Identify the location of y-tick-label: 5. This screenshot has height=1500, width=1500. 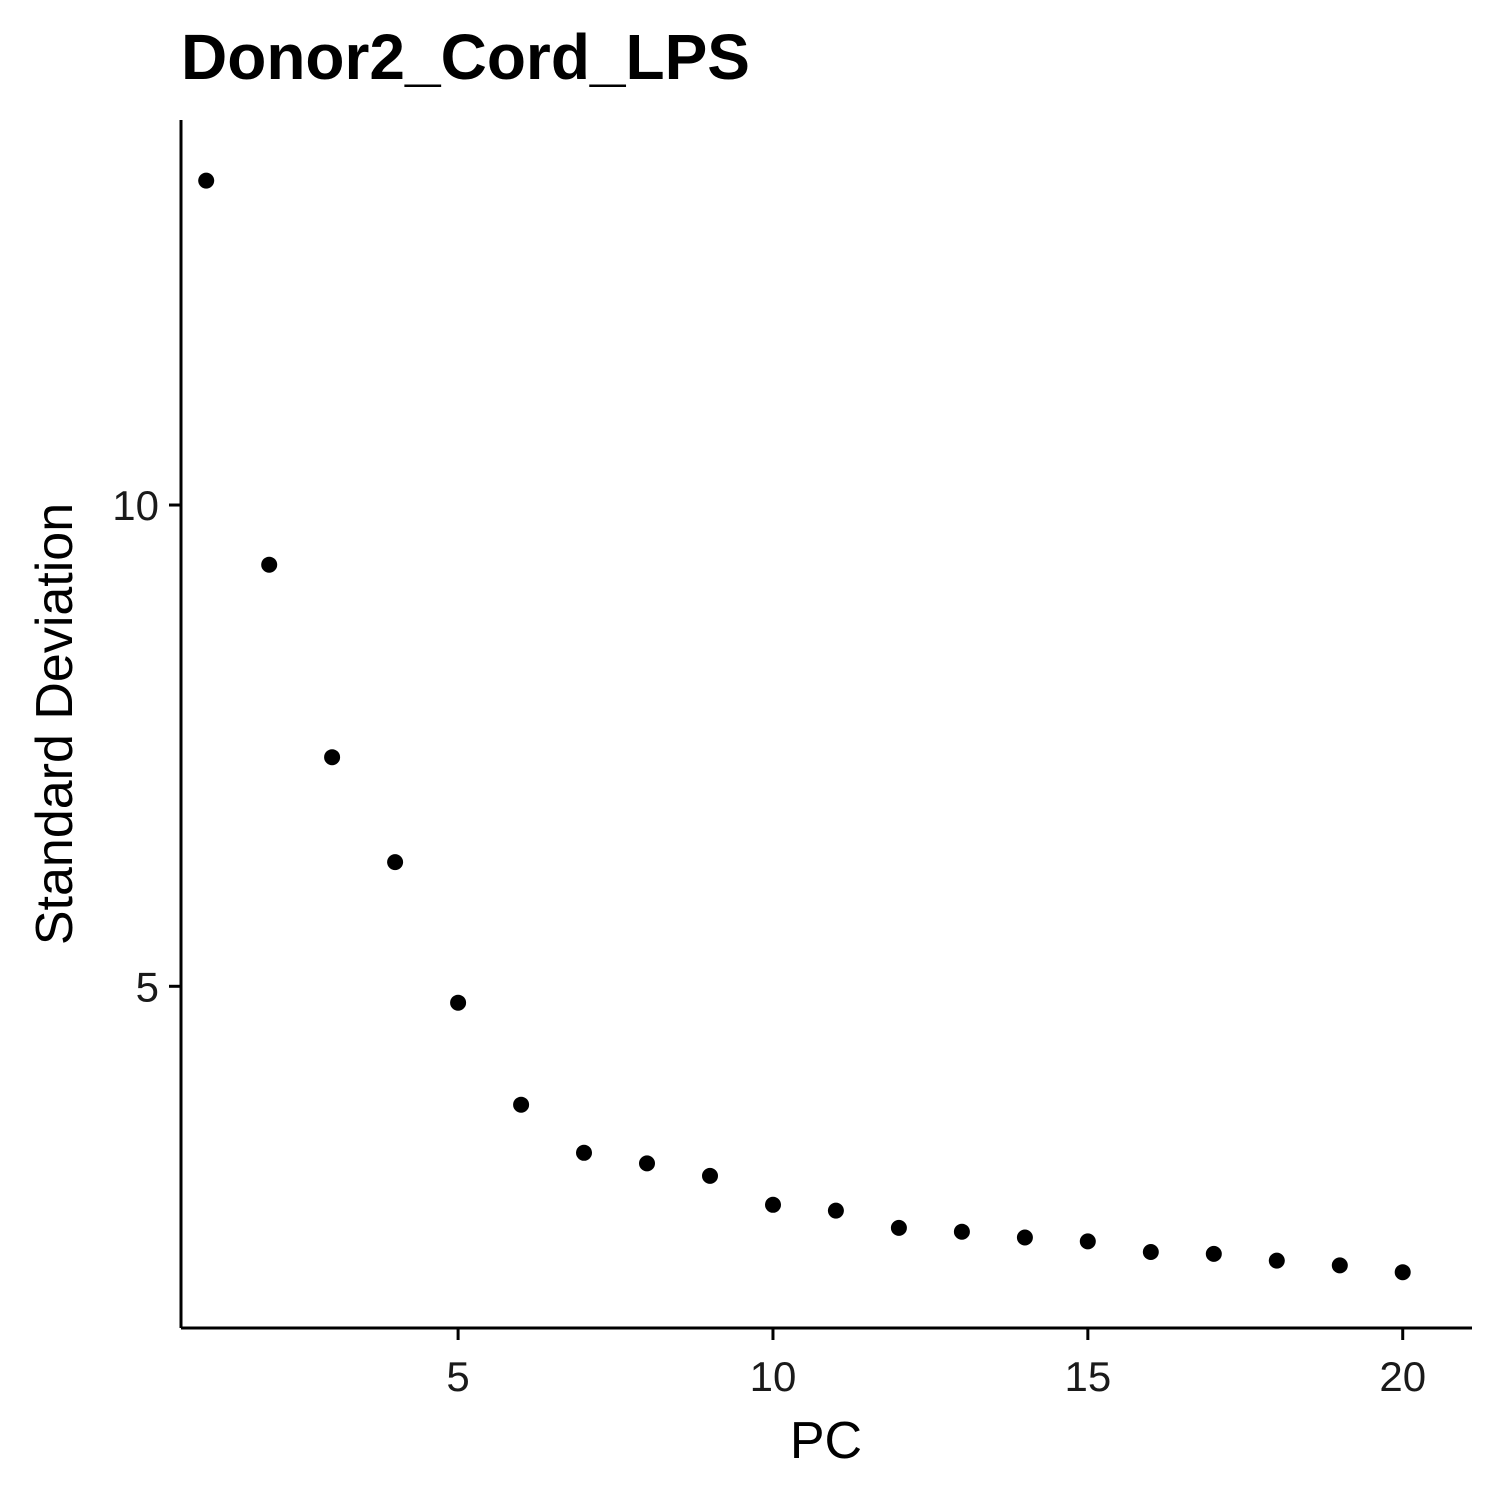
(147, 986).